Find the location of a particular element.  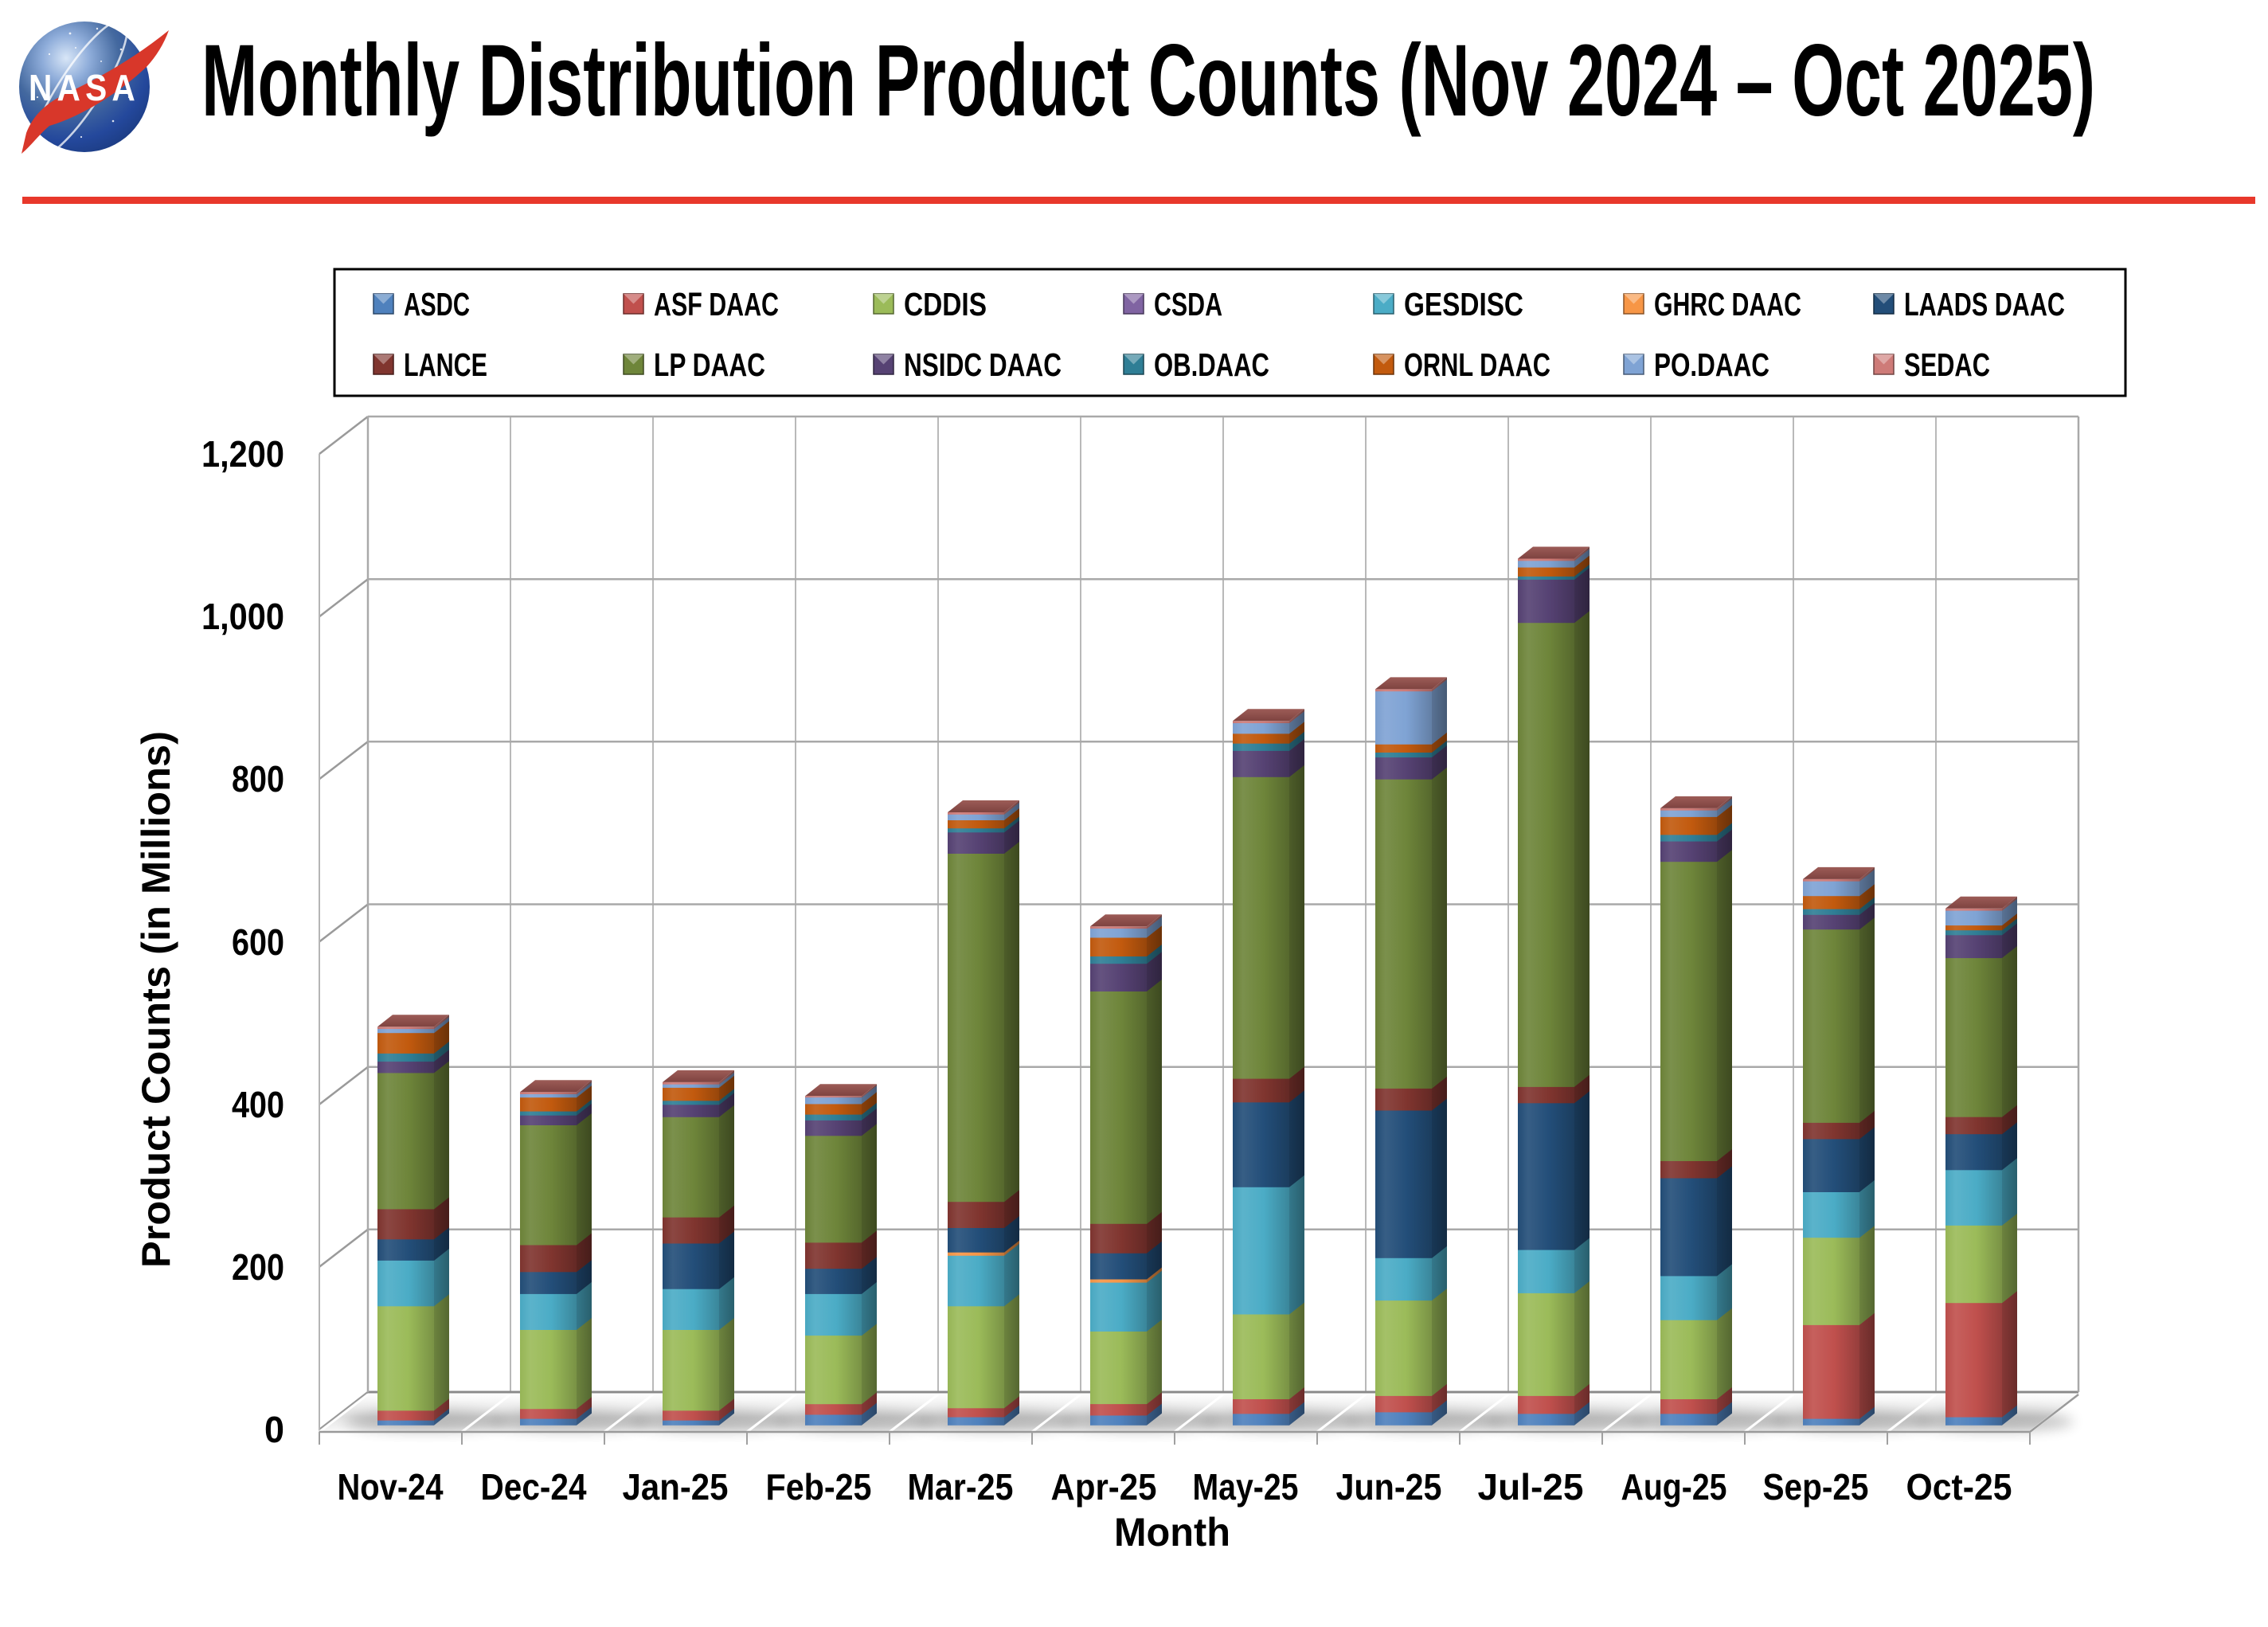

svg-text: 1,000 is located at coordinates (242, 616).